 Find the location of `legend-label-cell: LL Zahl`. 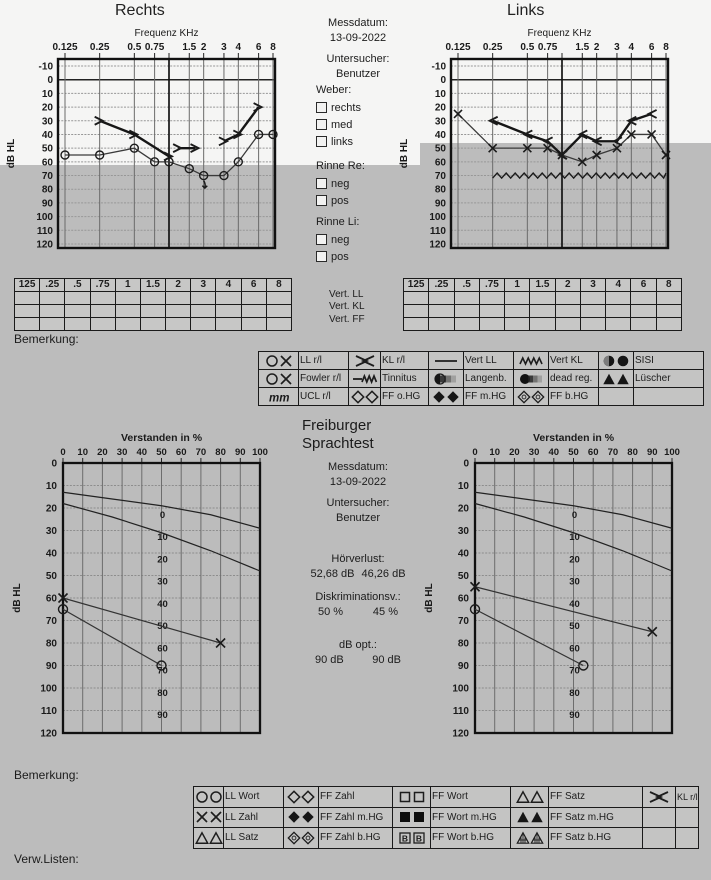

legend-label-cell: LL Zahl is located at coordinates (253, 817).